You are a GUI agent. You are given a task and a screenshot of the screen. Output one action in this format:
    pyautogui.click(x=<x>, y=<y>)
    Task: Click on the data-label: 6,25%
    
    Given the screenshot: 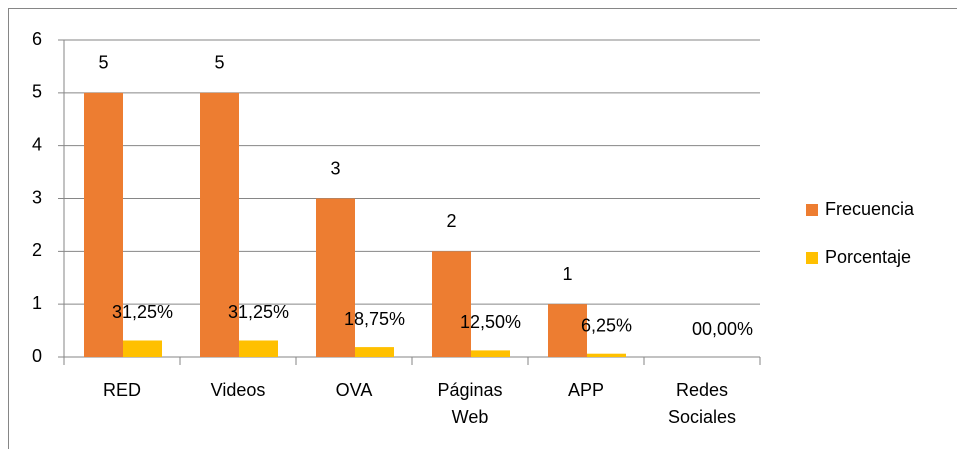 What is the action you would take?
    pyautogui.click(x=606, y=325)
    